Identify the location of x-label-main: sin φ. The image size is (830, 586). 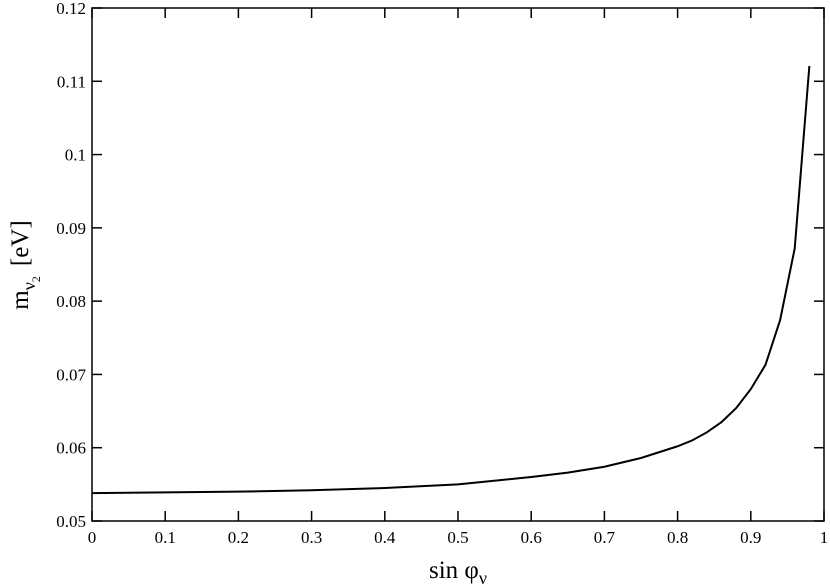
(454, 570).